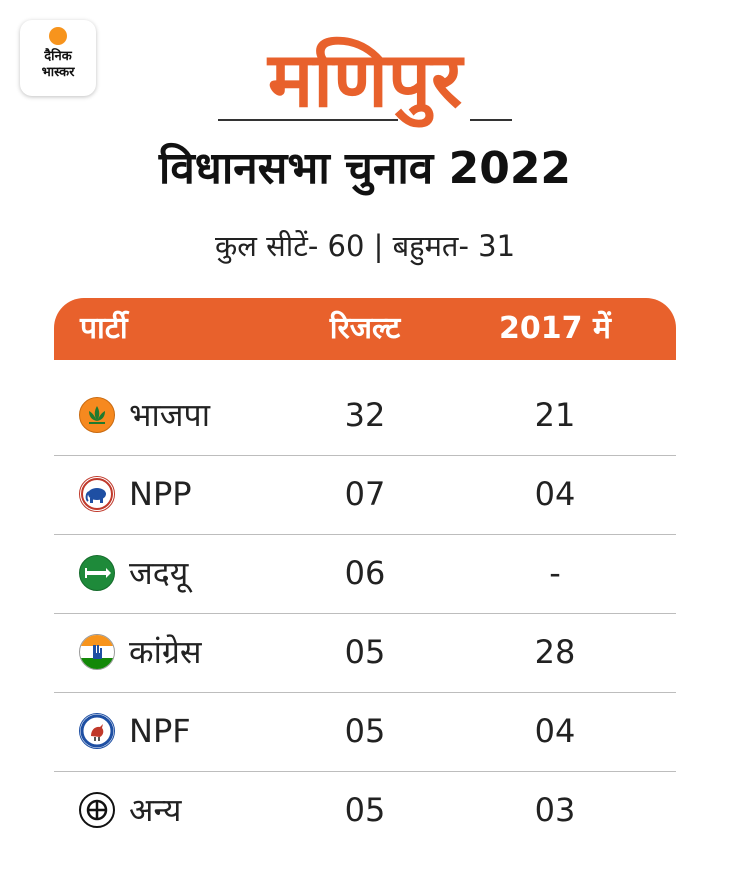 This screenshot has width=730, height=871. What do you see at coordinates (97, 573) in the screenshot?
I see `jdu-arrow-icon` at bounding box center [97, 573].